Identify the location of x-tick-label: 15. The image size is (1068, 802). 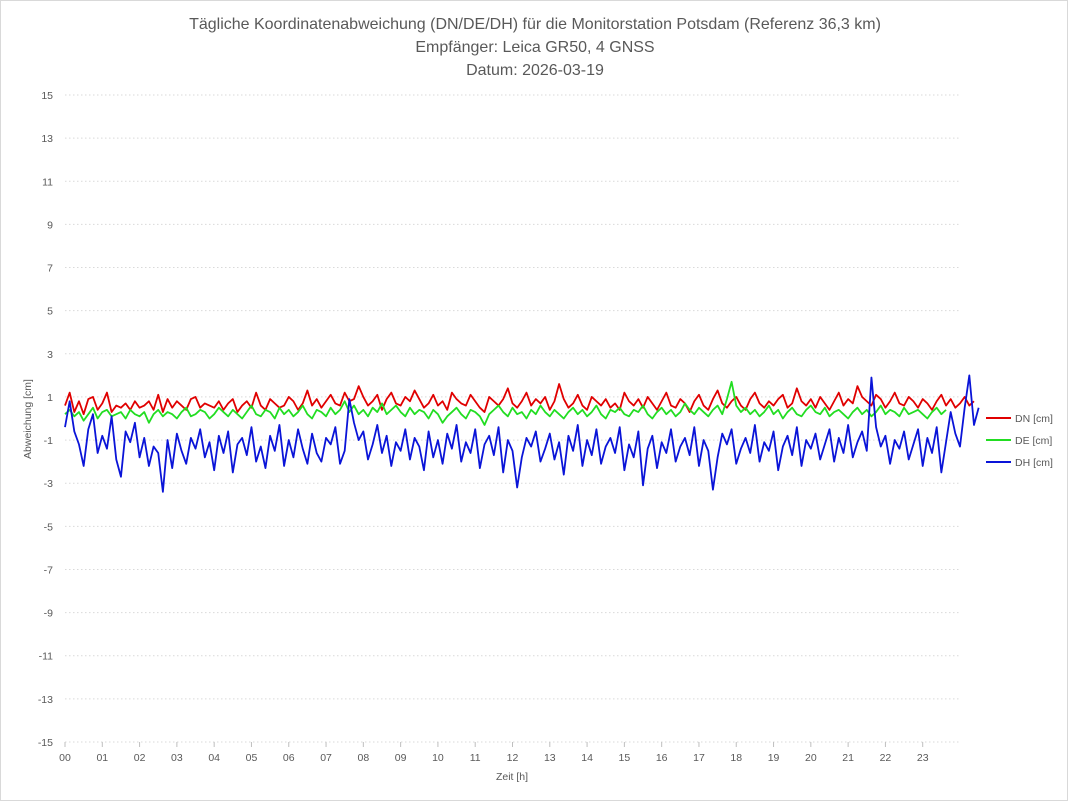
(625, 758).